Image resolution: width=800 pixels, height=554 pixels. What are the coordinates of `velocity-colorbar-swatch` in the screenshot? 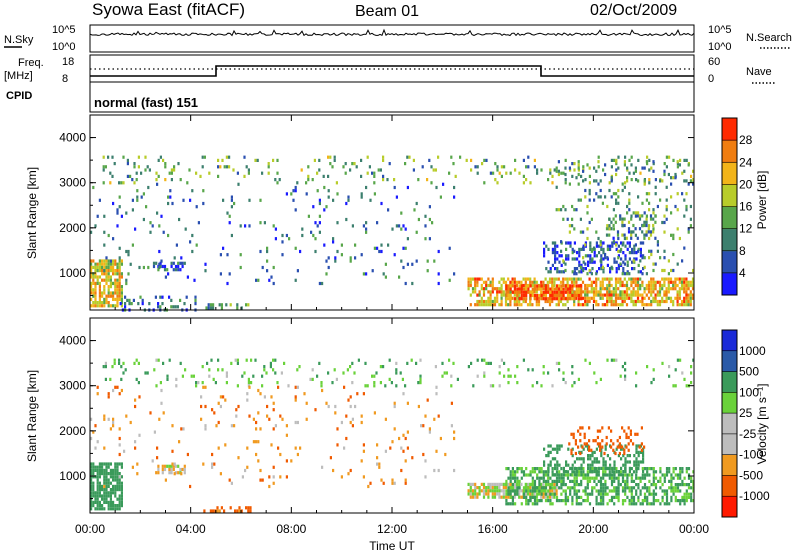 It's located at (729, 403).